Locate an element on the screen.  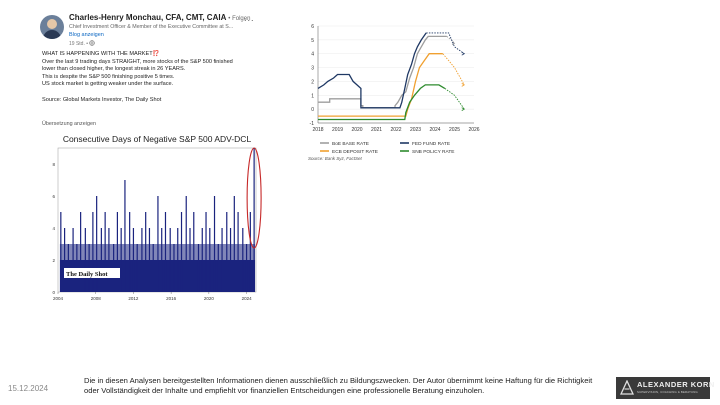
brand-tagline: SUPERVISION, COACHING & BERATUNG is located at coordinates (667, 392).